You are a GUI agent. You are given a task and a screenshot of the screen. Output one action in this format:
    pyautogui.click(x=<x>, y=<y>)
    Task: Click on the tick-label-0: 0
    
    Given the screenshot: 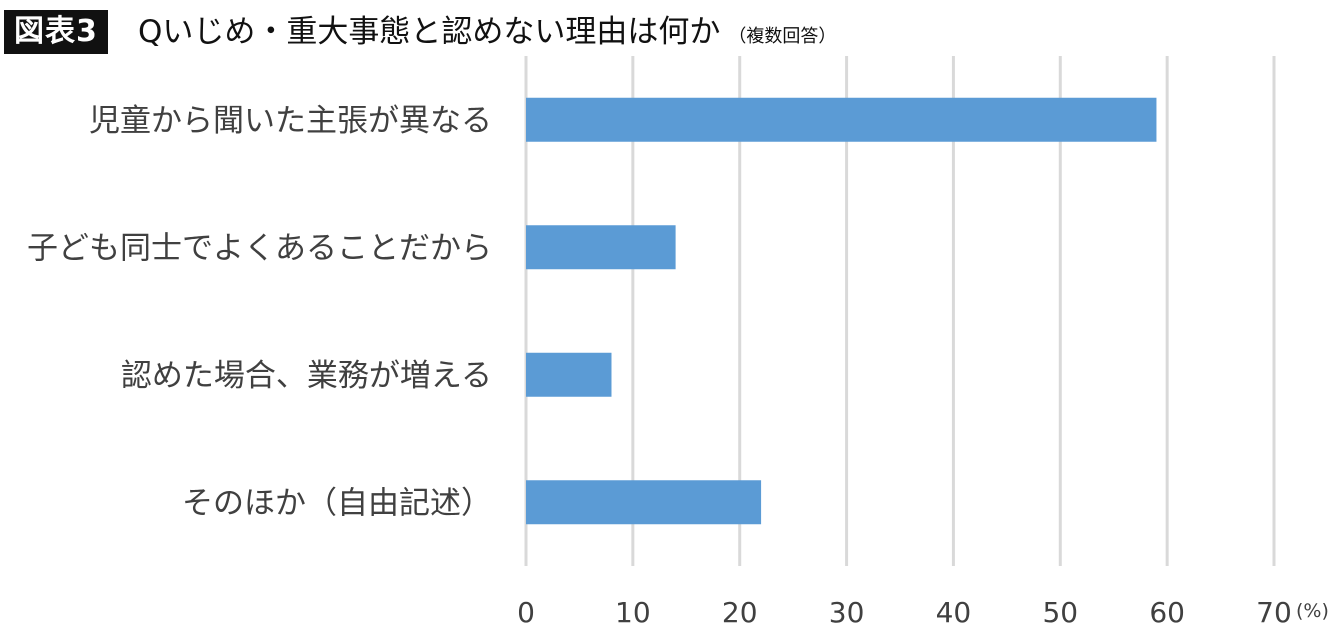 What is the action you would take?
    pyautogui.click(x=526, y=612)
    